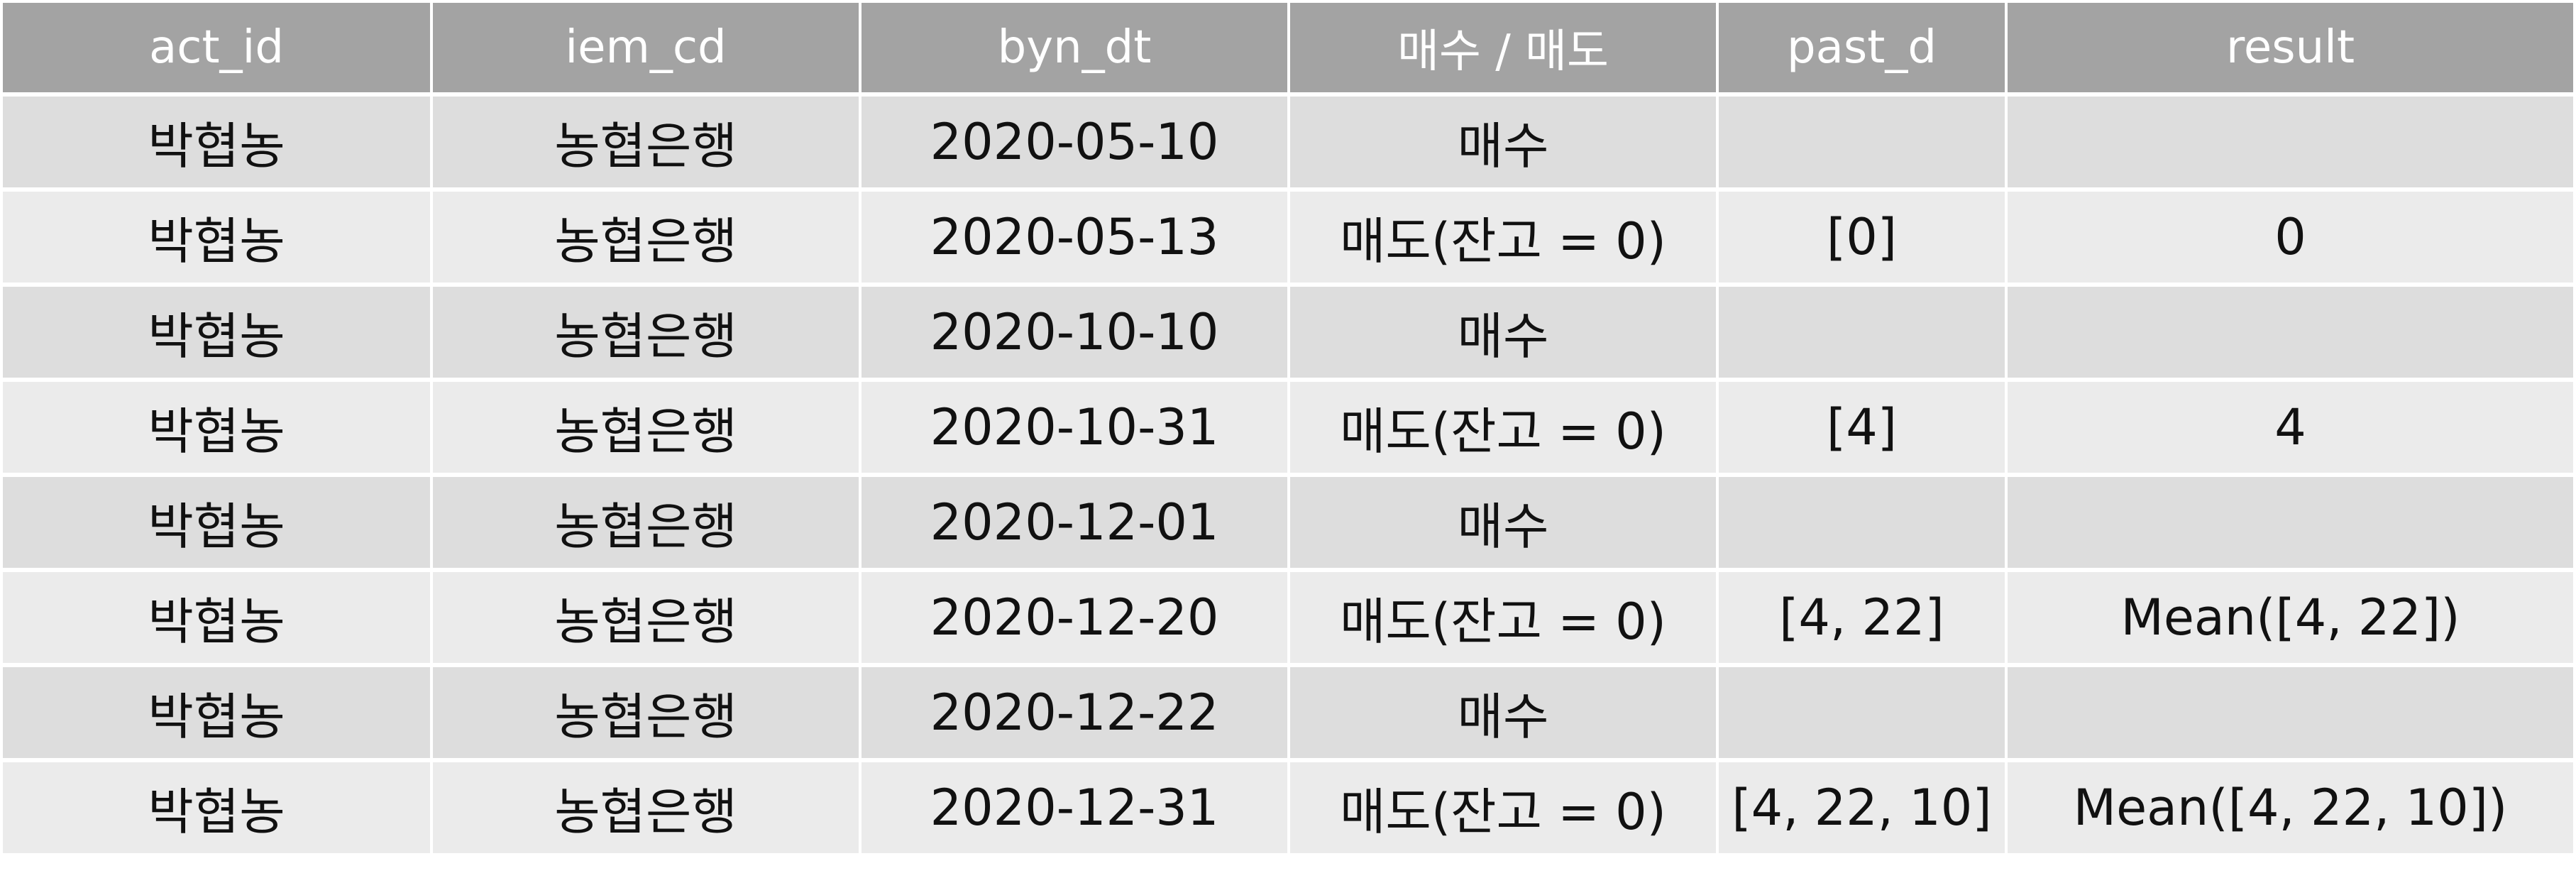 The image size is (2576, 878). What do you see at coordinates (1862, 429) in the screenshot?
I see `table-cell-past-d: [4]` at bounding box center [1862, 429].